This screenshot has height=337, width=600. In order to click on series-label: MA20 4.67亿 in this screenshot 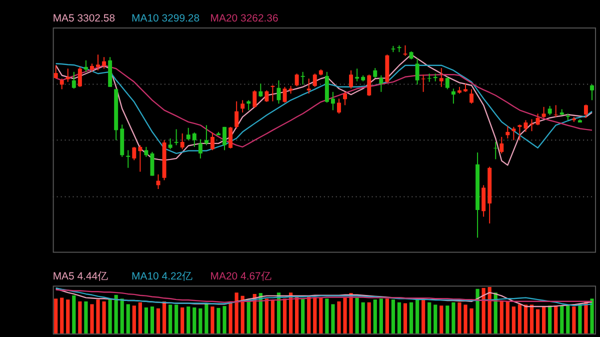, I will do `click(240, 277)`.